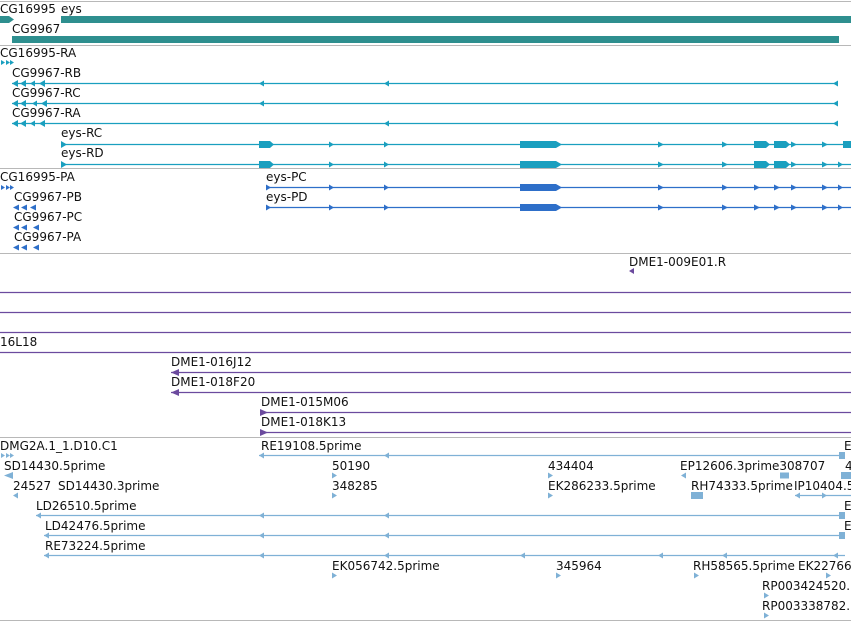 The width and height of the screenshot is (851, 621). Describe the element at coordinates (48, 197) in the screenshot. I see `protein-label-cg9967-pb: CG9967-PB` at that location.